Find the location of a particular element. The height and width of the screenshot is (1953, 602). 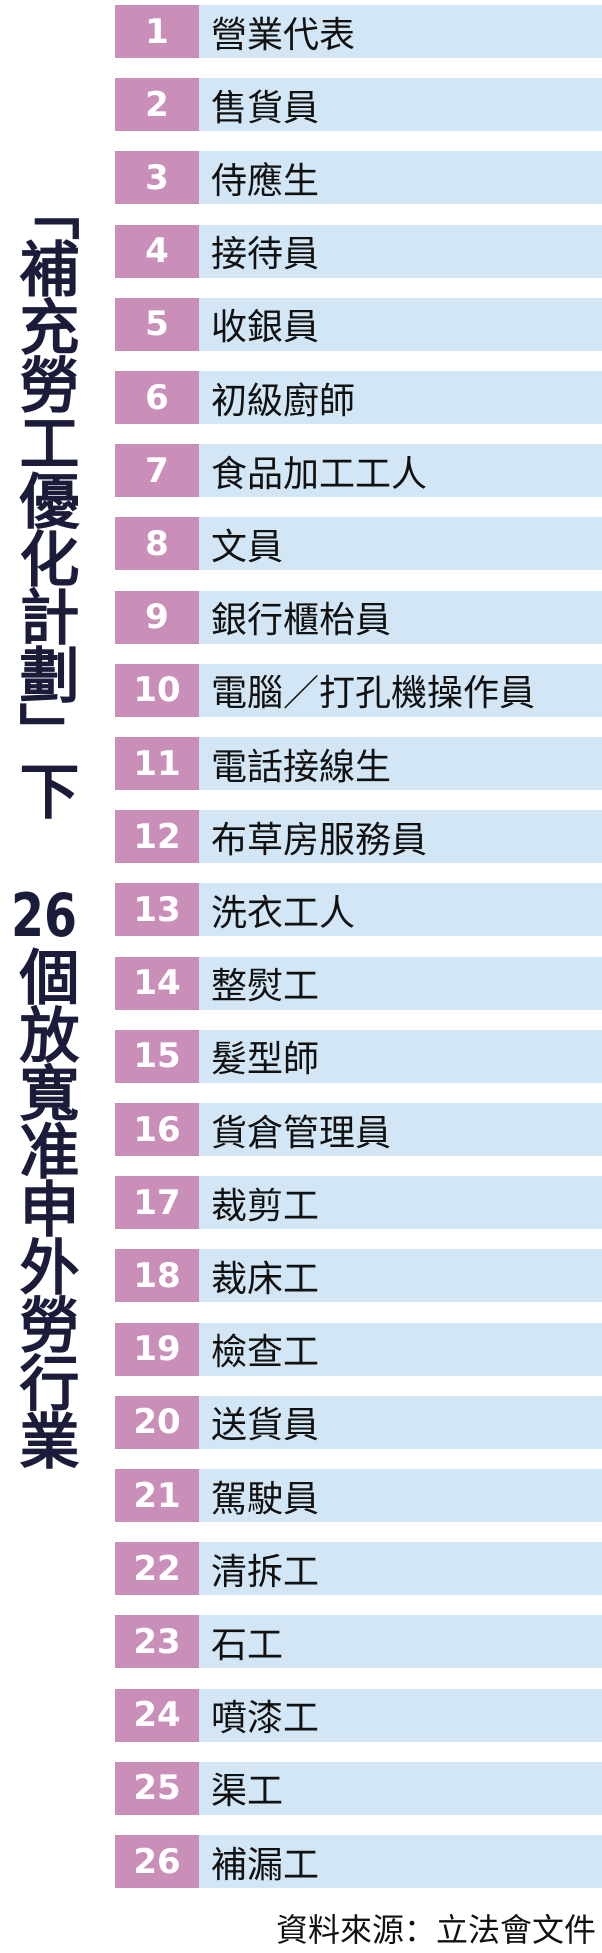

row-number: 7 is located at coordinates (157, 471).